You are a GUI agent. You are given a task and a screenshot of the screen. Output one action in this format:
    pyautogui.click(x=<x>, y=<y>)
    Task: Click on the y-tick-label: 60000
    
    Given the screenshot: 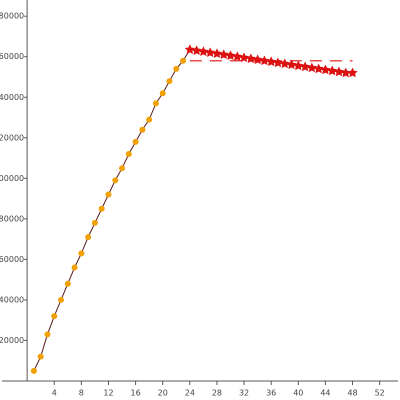 What is the action you would take?
    pyautogui.click(x=12, y=259)
    